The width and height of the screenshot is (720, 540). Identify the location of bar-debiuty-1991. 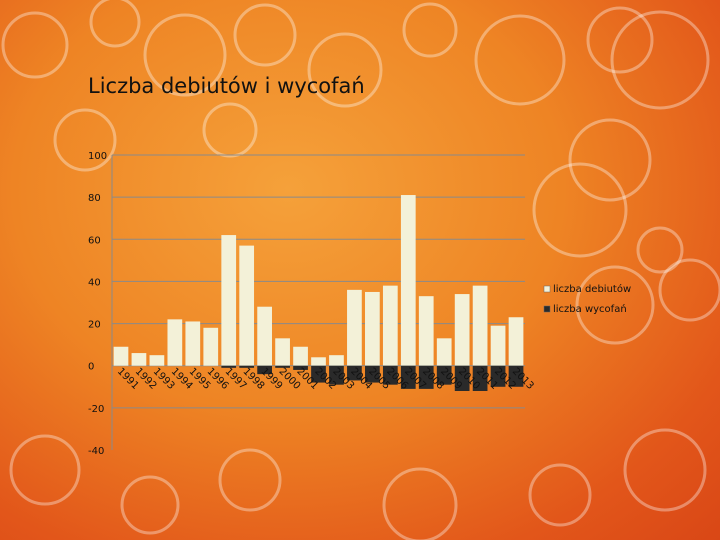
(121, 356).